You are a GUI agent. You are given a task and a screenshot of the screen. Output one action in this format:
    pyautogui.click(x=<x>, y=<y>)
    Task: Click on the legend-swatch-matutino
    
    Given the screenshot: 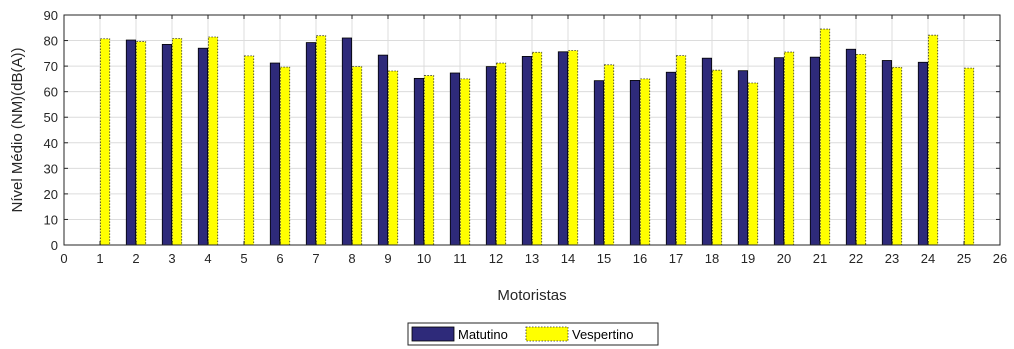 What is the action you would take?
    pyautogui.click(x=433, y=334)
    